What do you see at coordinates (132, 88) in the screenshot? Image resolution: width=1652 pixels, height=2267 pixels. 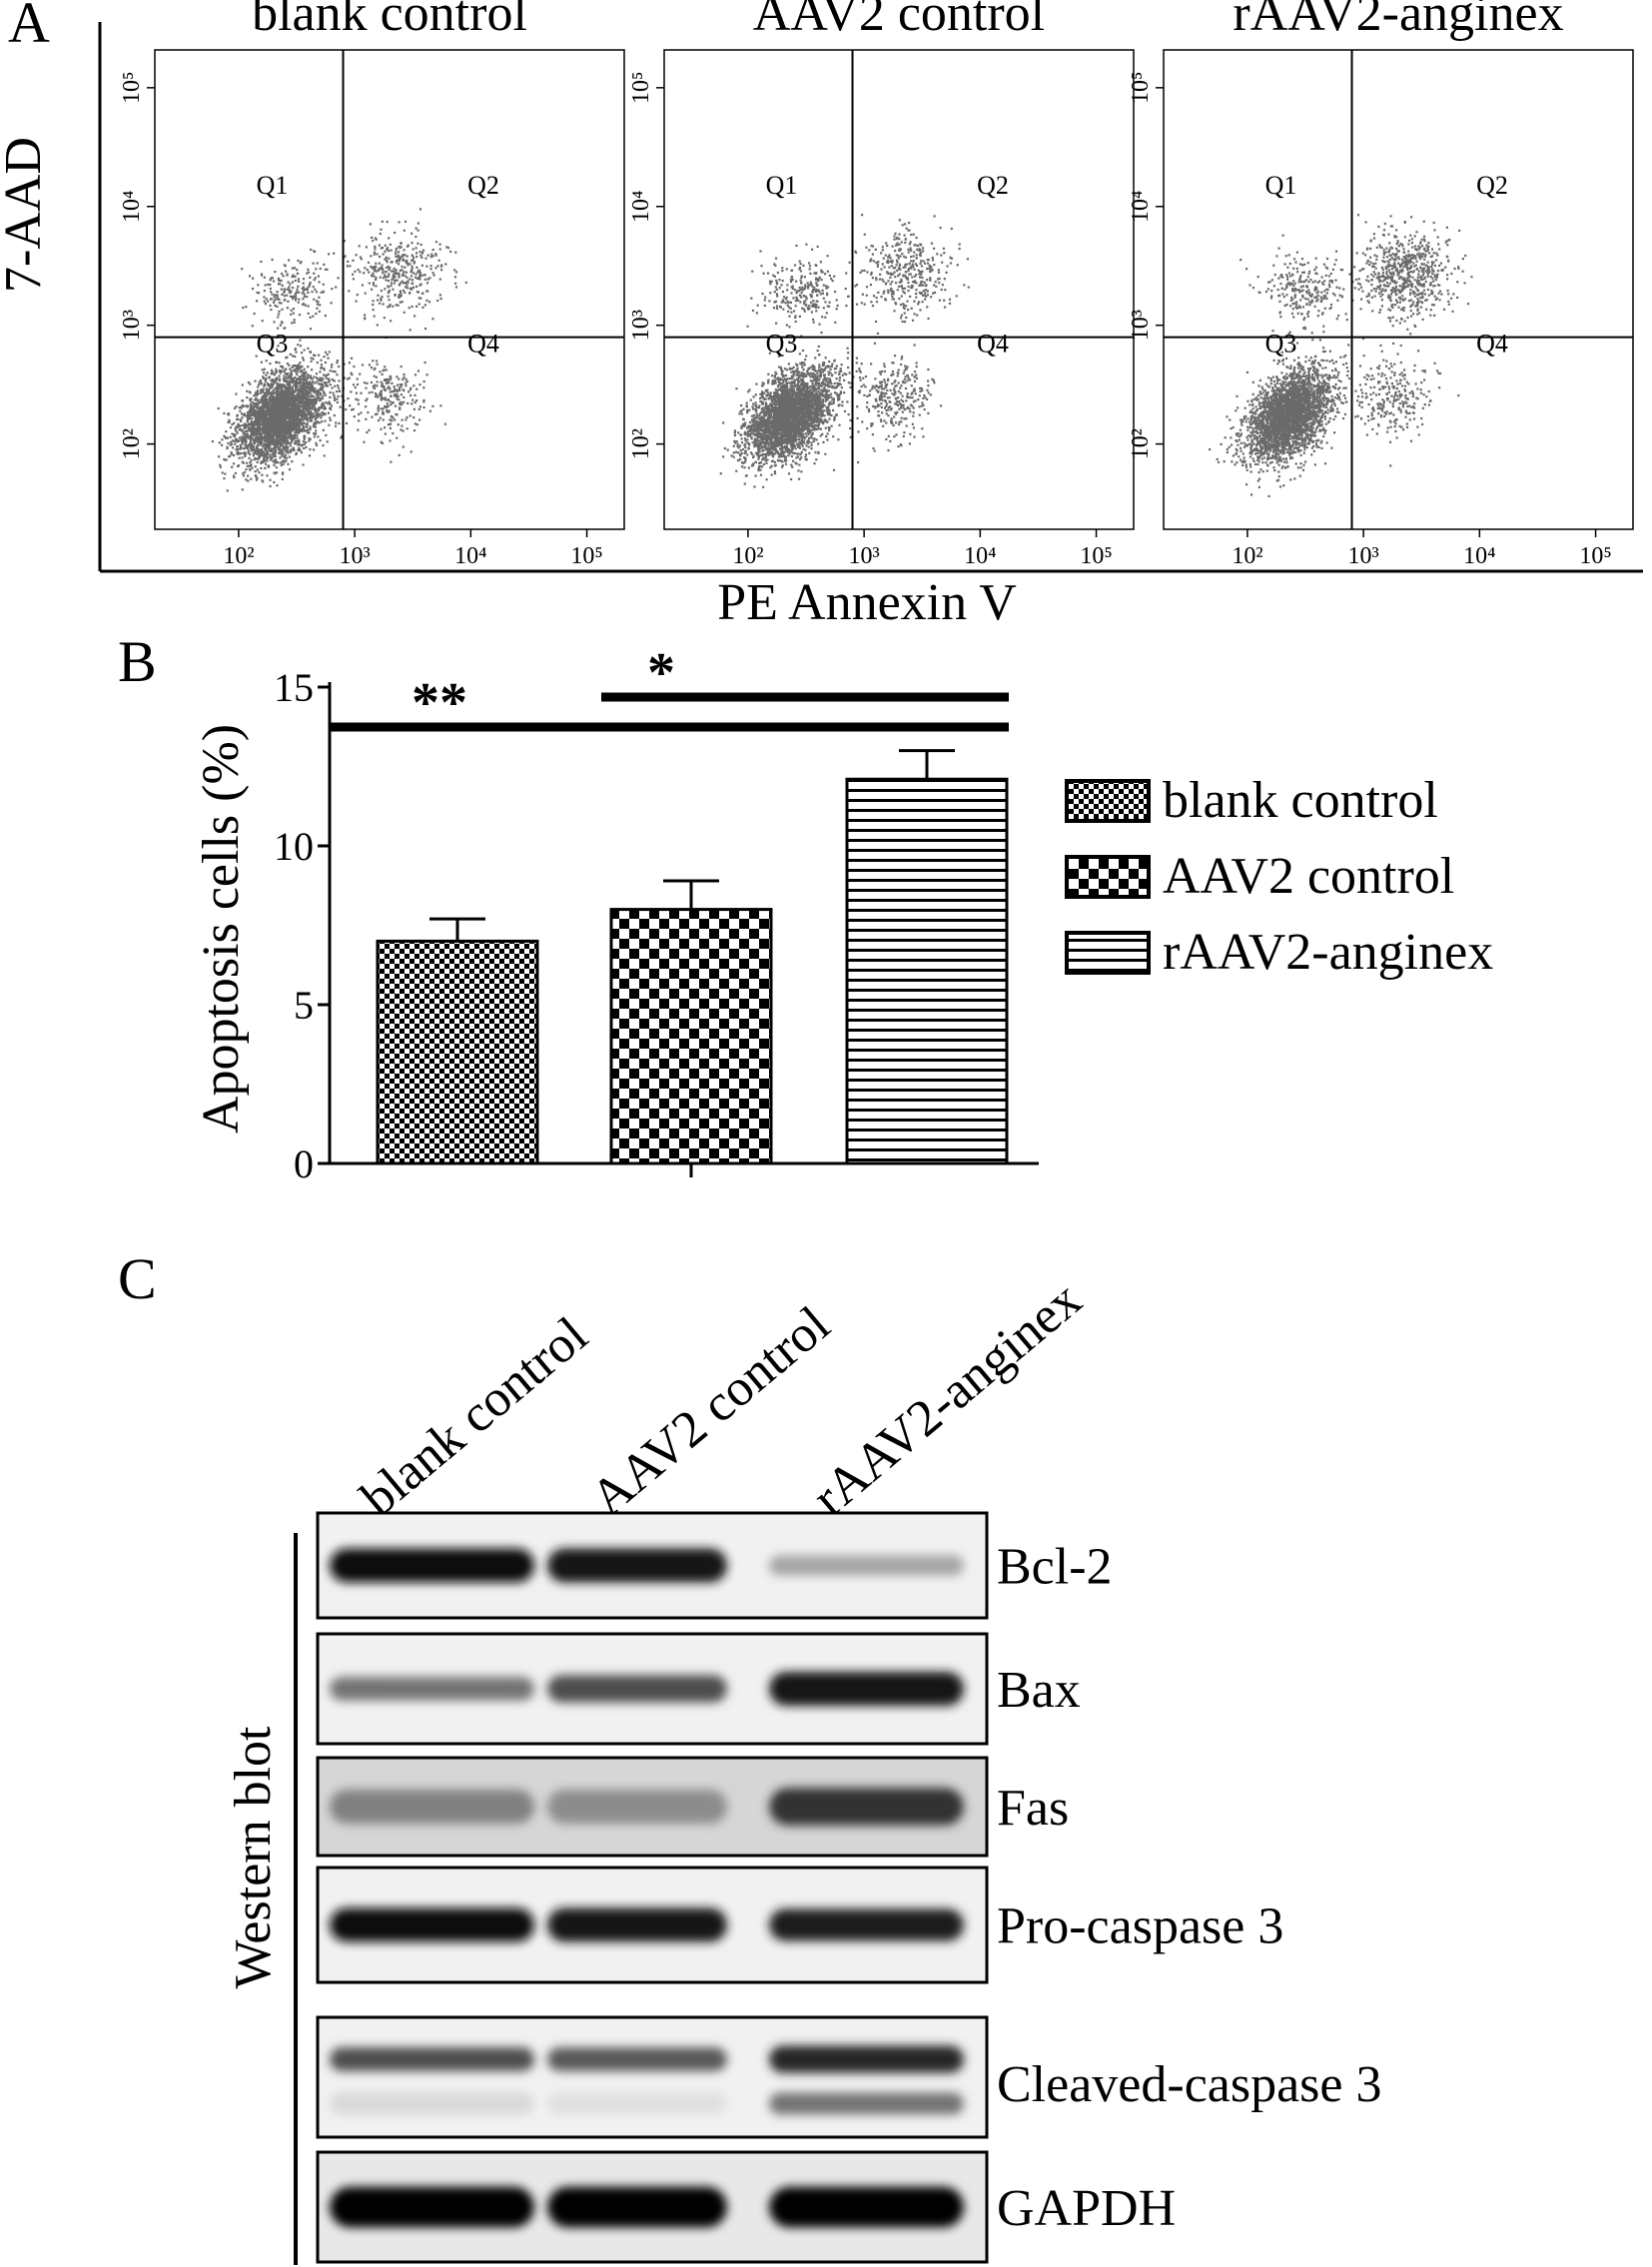 I see `y-tick-label: 10⁵` at bounding box center [132, 88].